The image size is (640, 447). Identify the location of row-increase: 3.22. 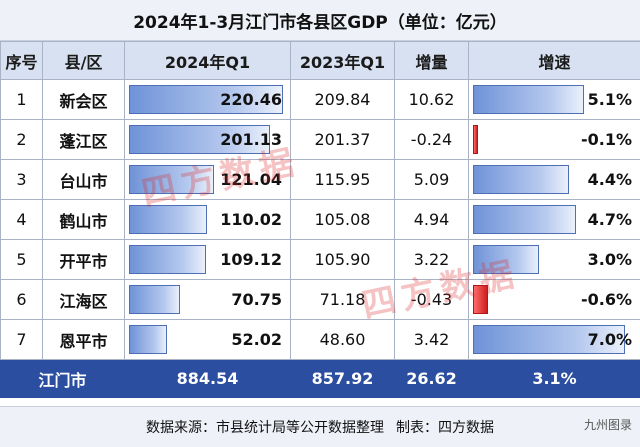
(432, 260).